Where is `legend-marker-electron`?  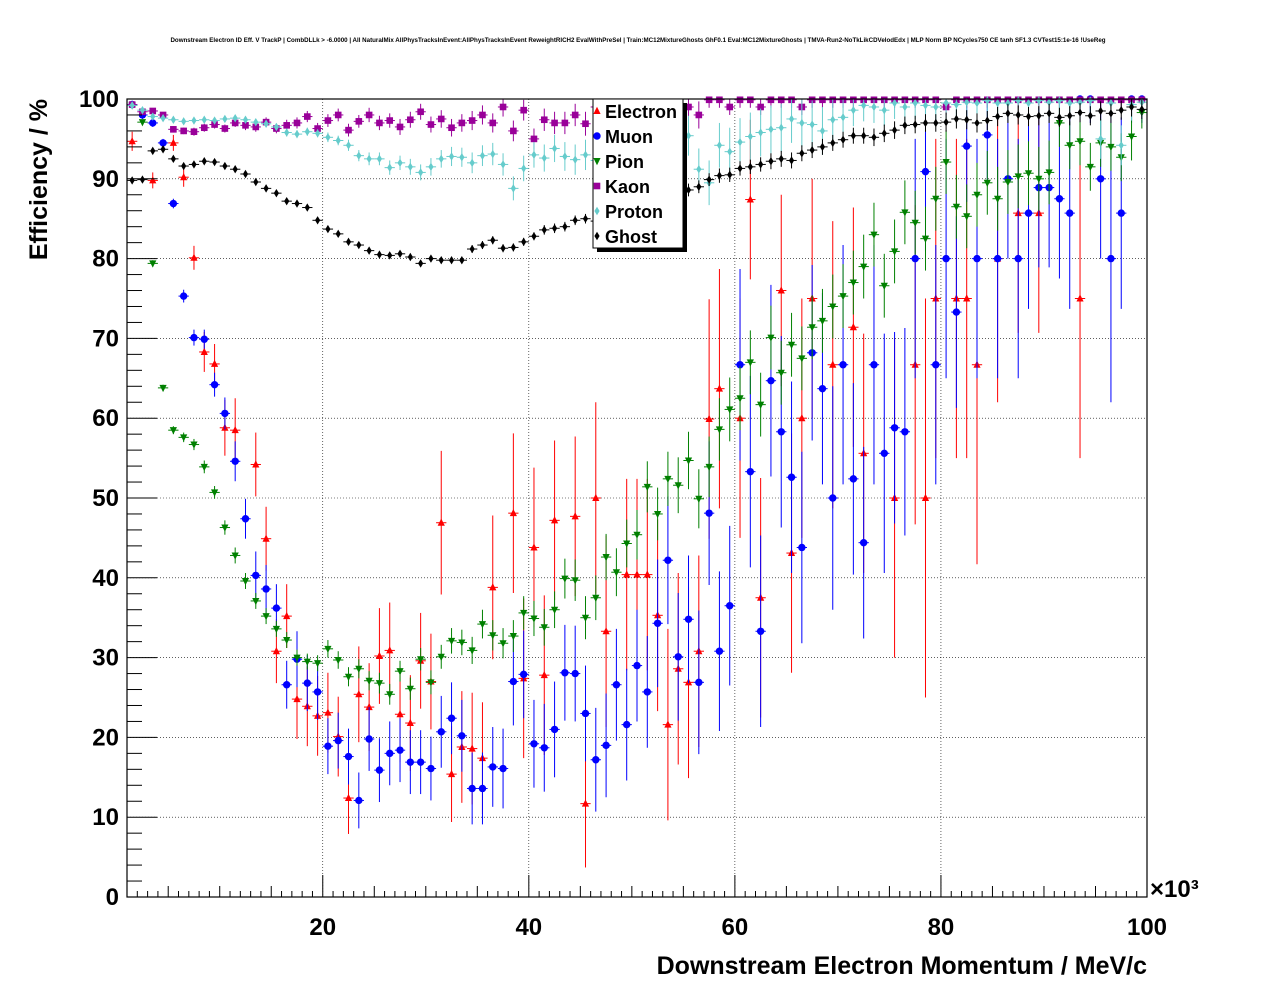
legend-marker-electron is located at coordinates (597, 110).